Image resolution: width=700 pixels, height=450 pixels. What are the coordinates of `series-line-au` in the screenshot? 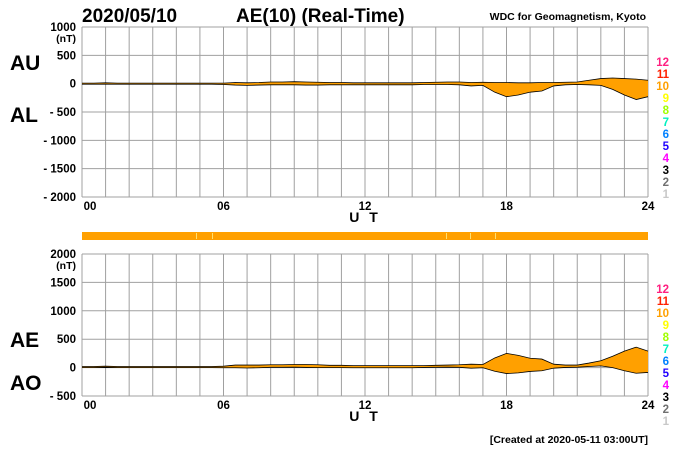 It's located at (365, 80).